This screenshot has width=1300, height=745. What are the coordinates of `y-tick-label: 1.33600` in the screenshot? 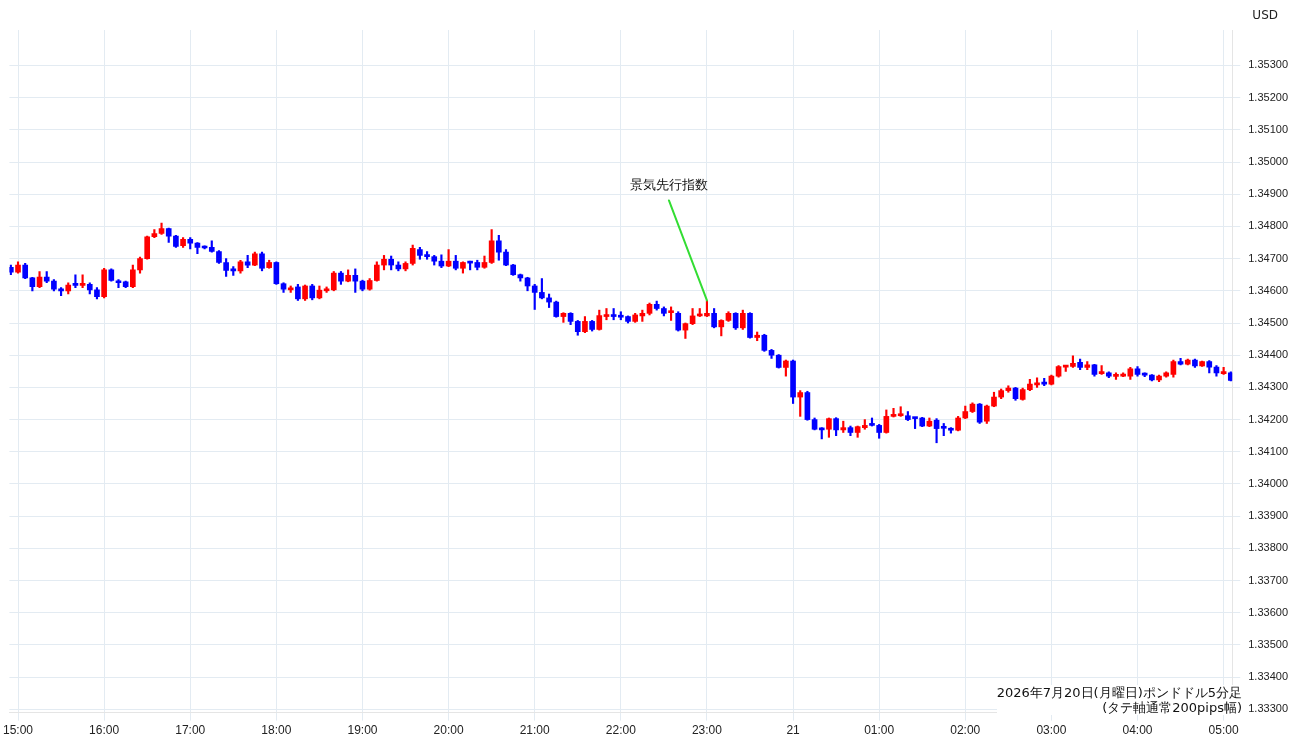 It's located at (1268, 611).